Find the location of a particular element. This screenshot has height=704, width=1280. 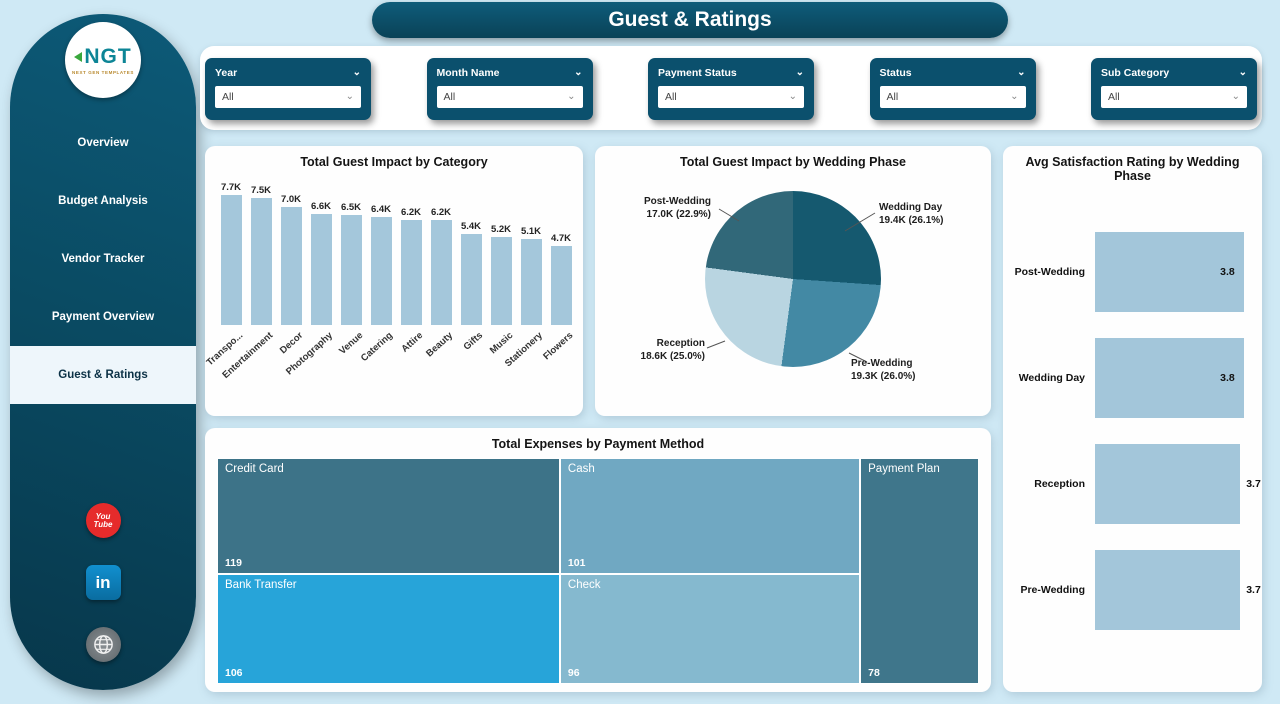

youtube-icon: You Tube is located at coordinates (103, 520).